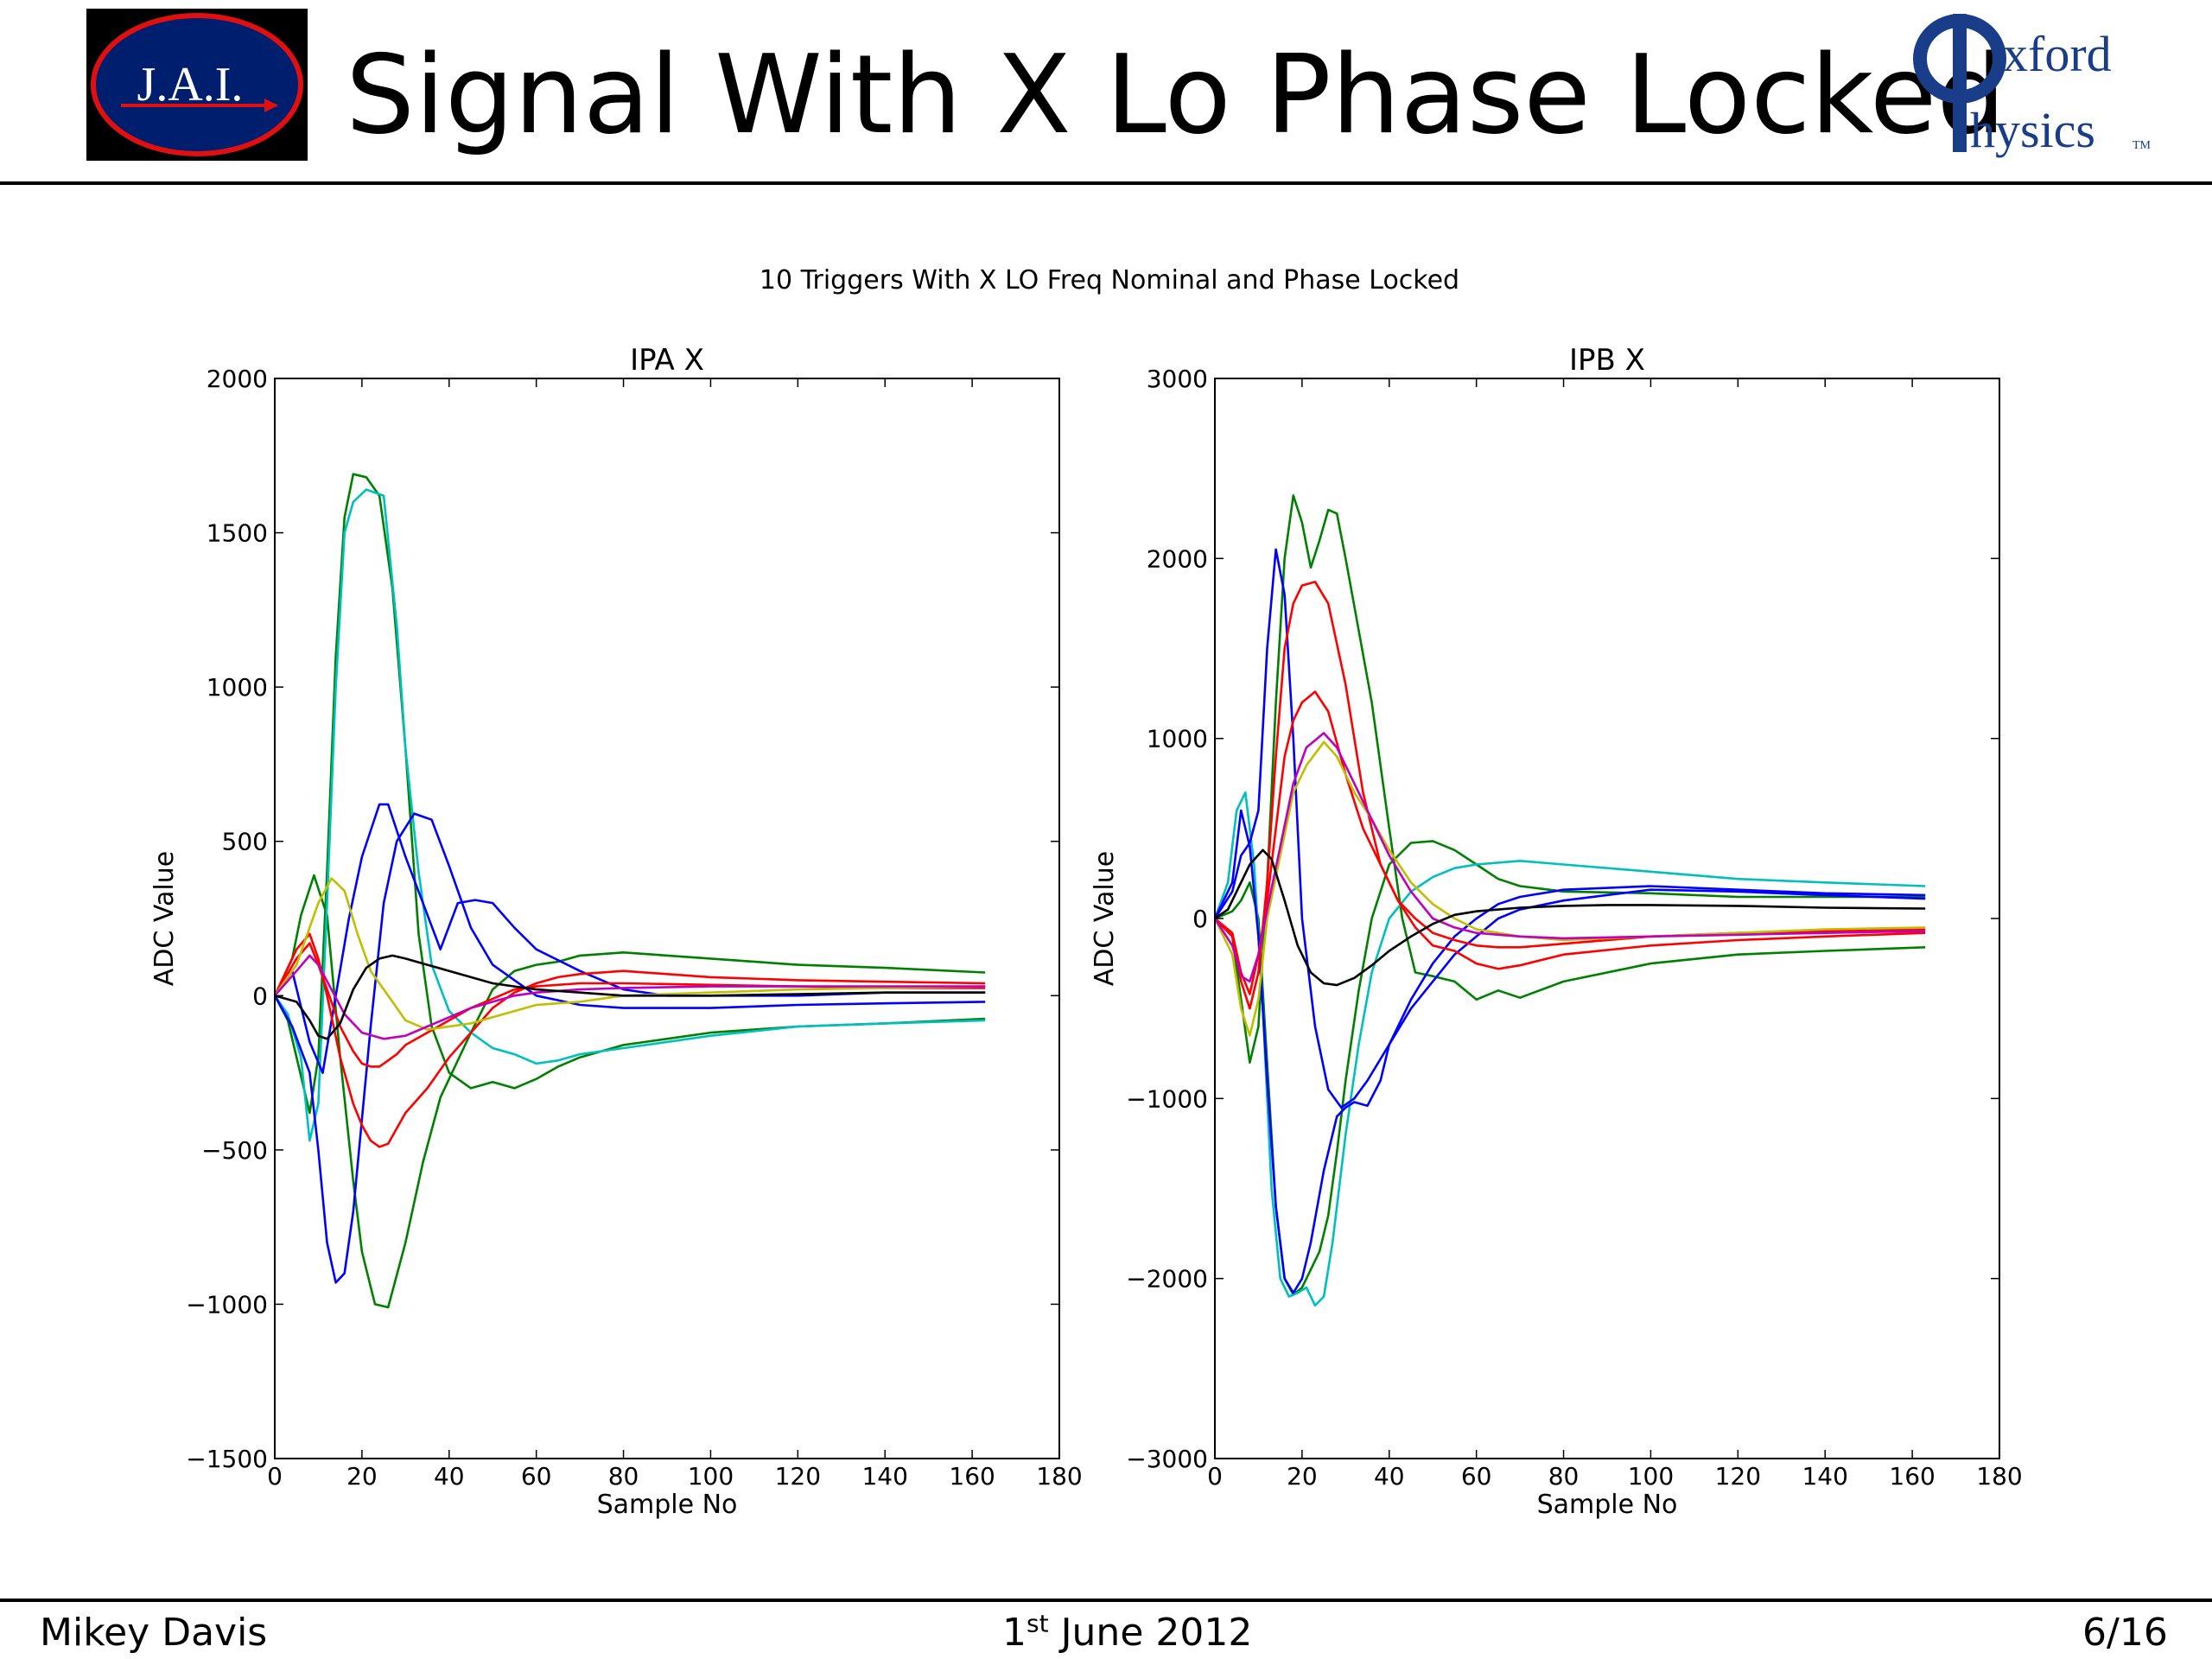 This screenshot has width=2212, height=1659. I want to click on y-tick-label: 500, so click(245, 842).